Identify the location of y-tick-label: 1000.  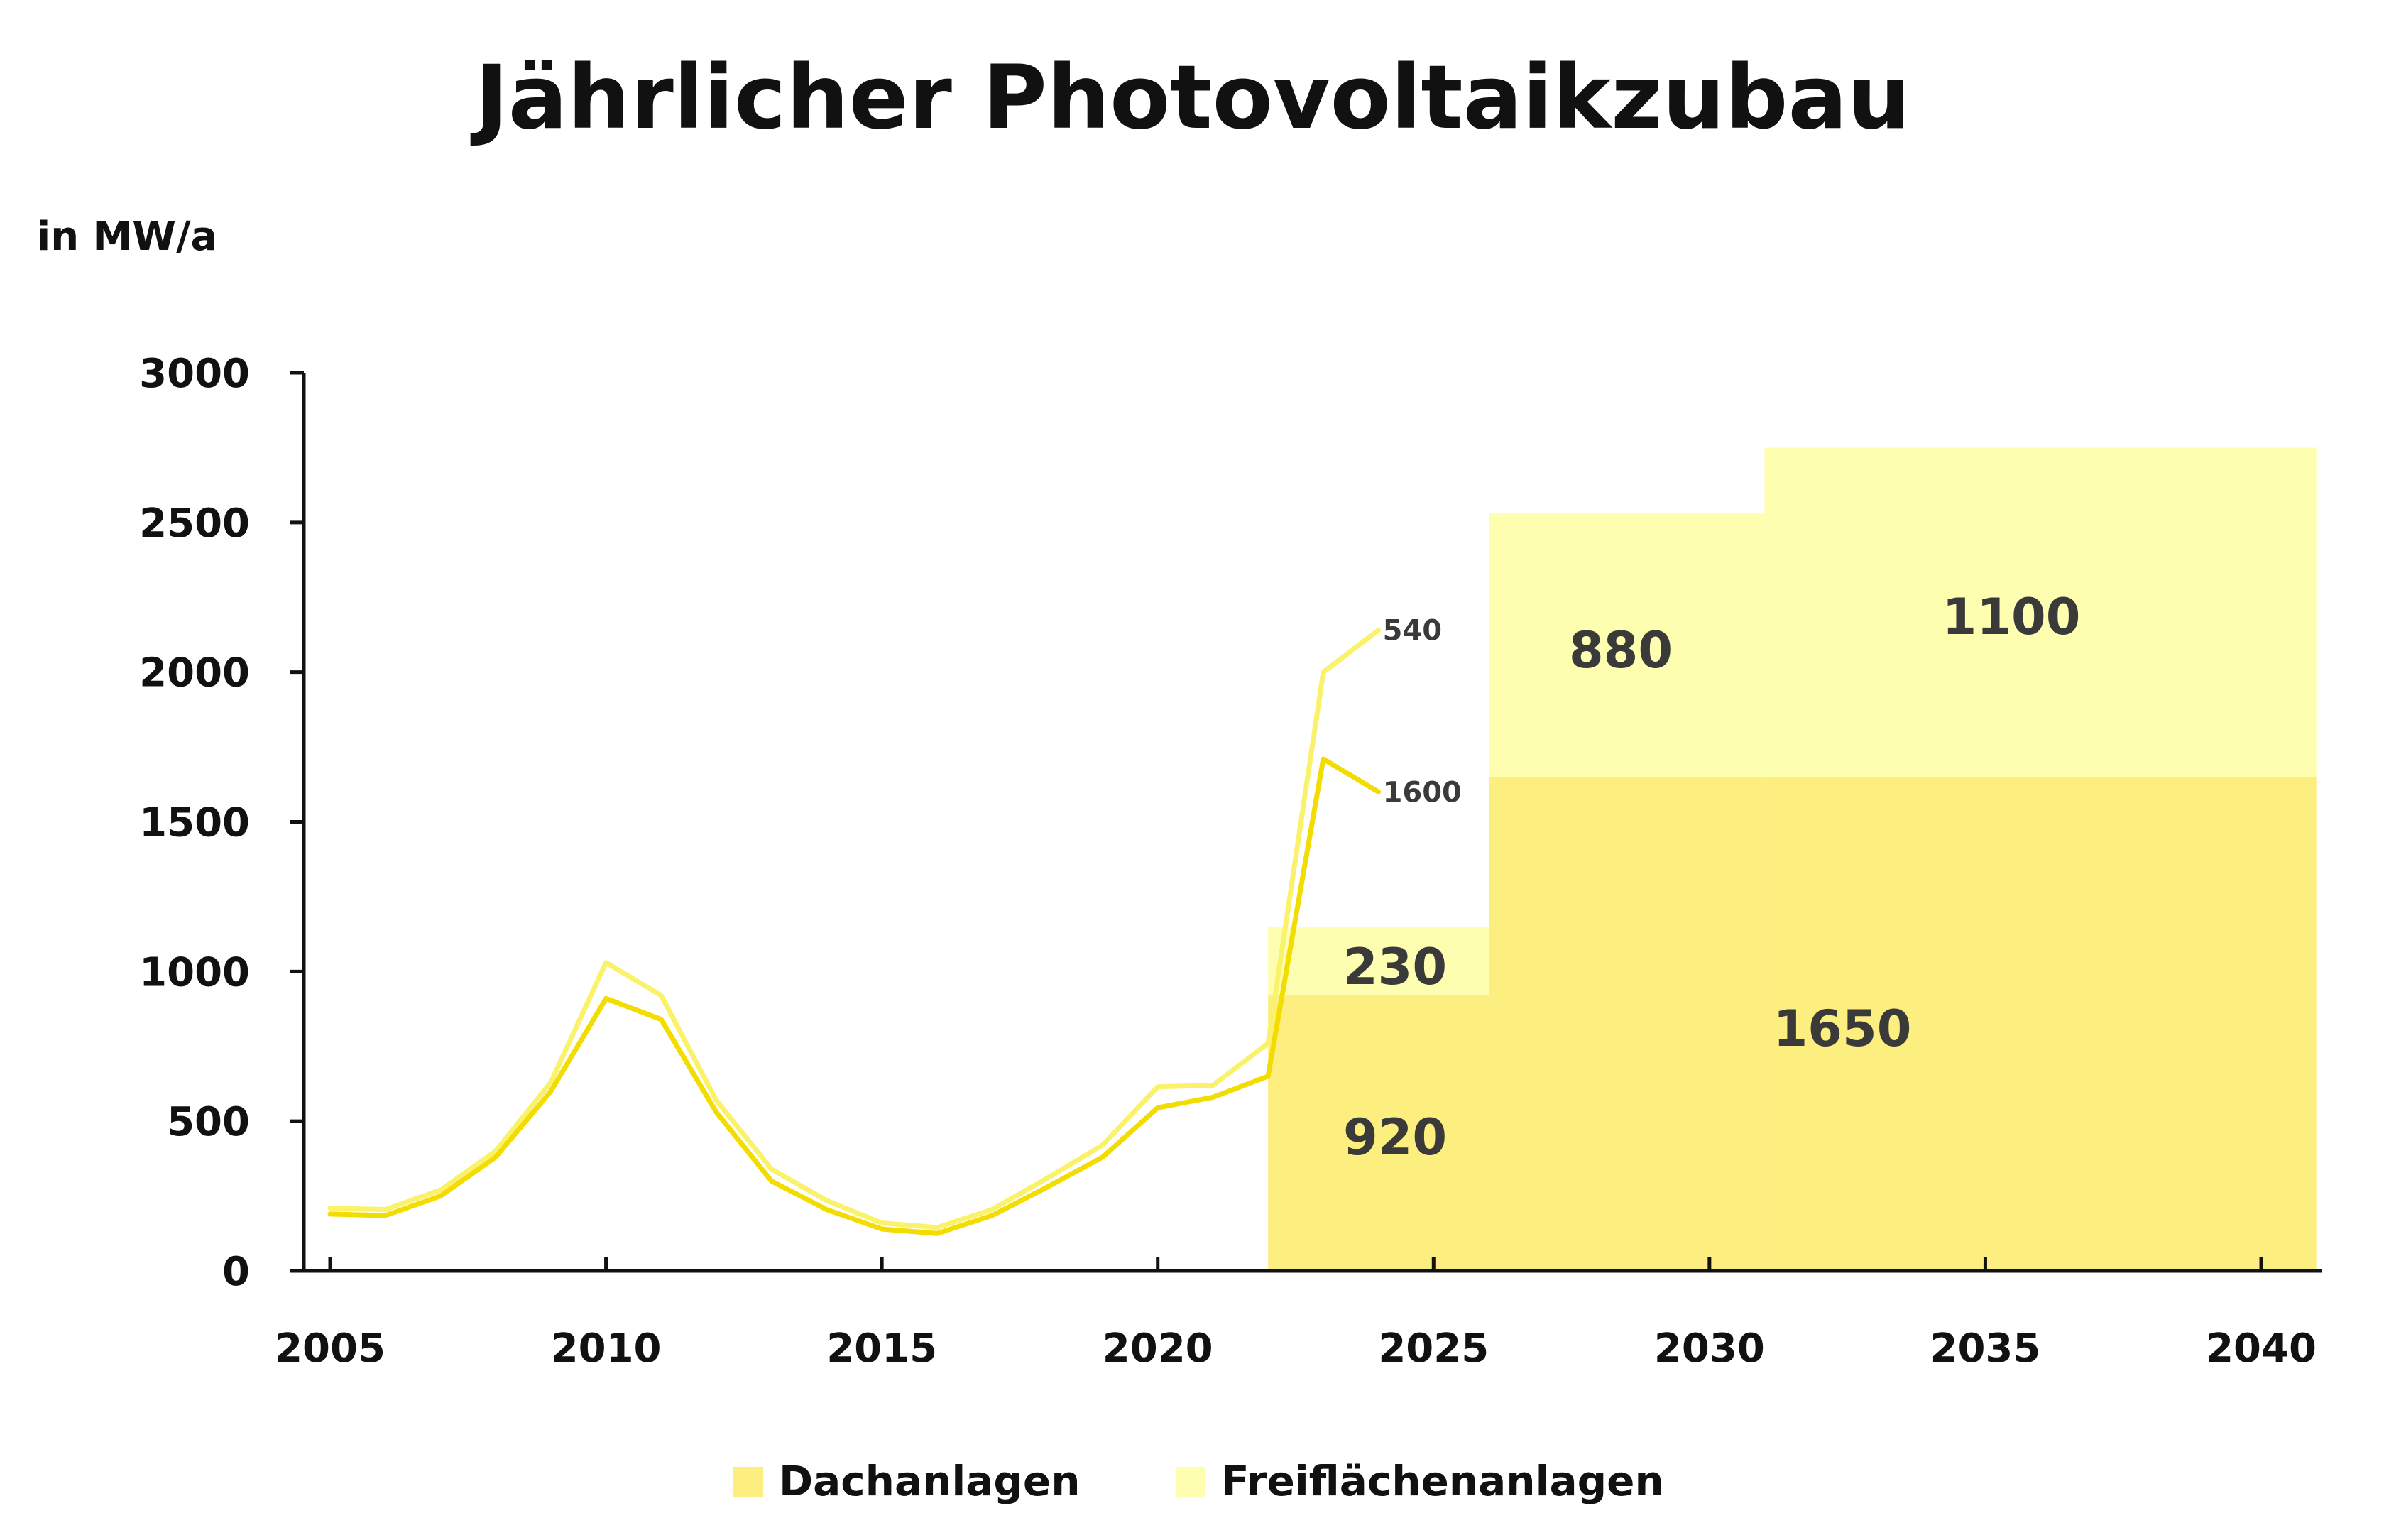
(195, 972).